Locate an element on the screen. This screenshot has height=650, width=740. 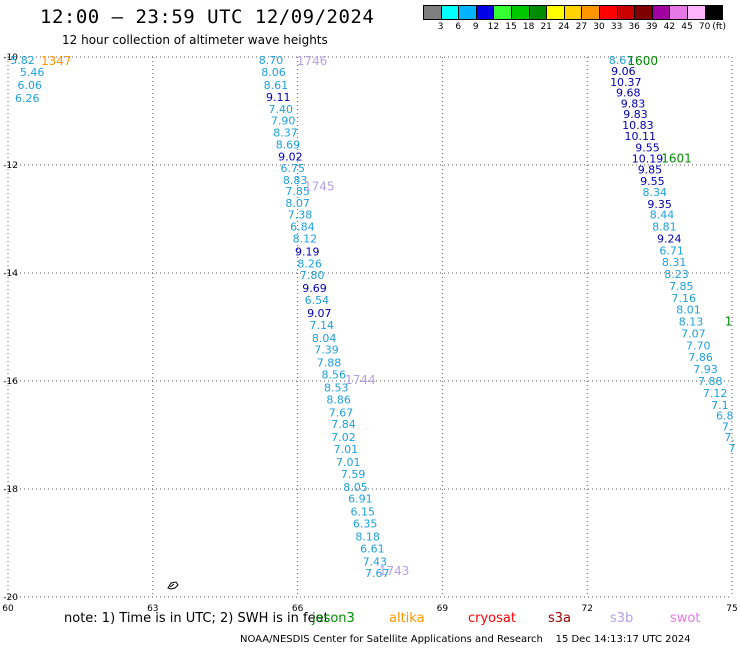
wave-height-label: 7.67 is located at coordinates (341, 412).